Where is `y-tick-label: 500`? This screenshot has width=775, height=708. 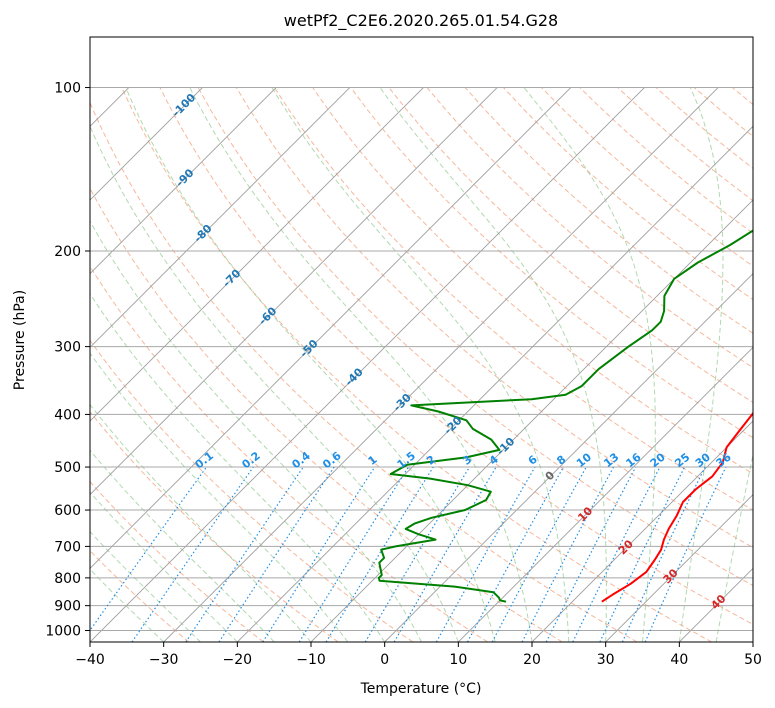 y-tick-label: 500 is located at coordinates (67, 468).